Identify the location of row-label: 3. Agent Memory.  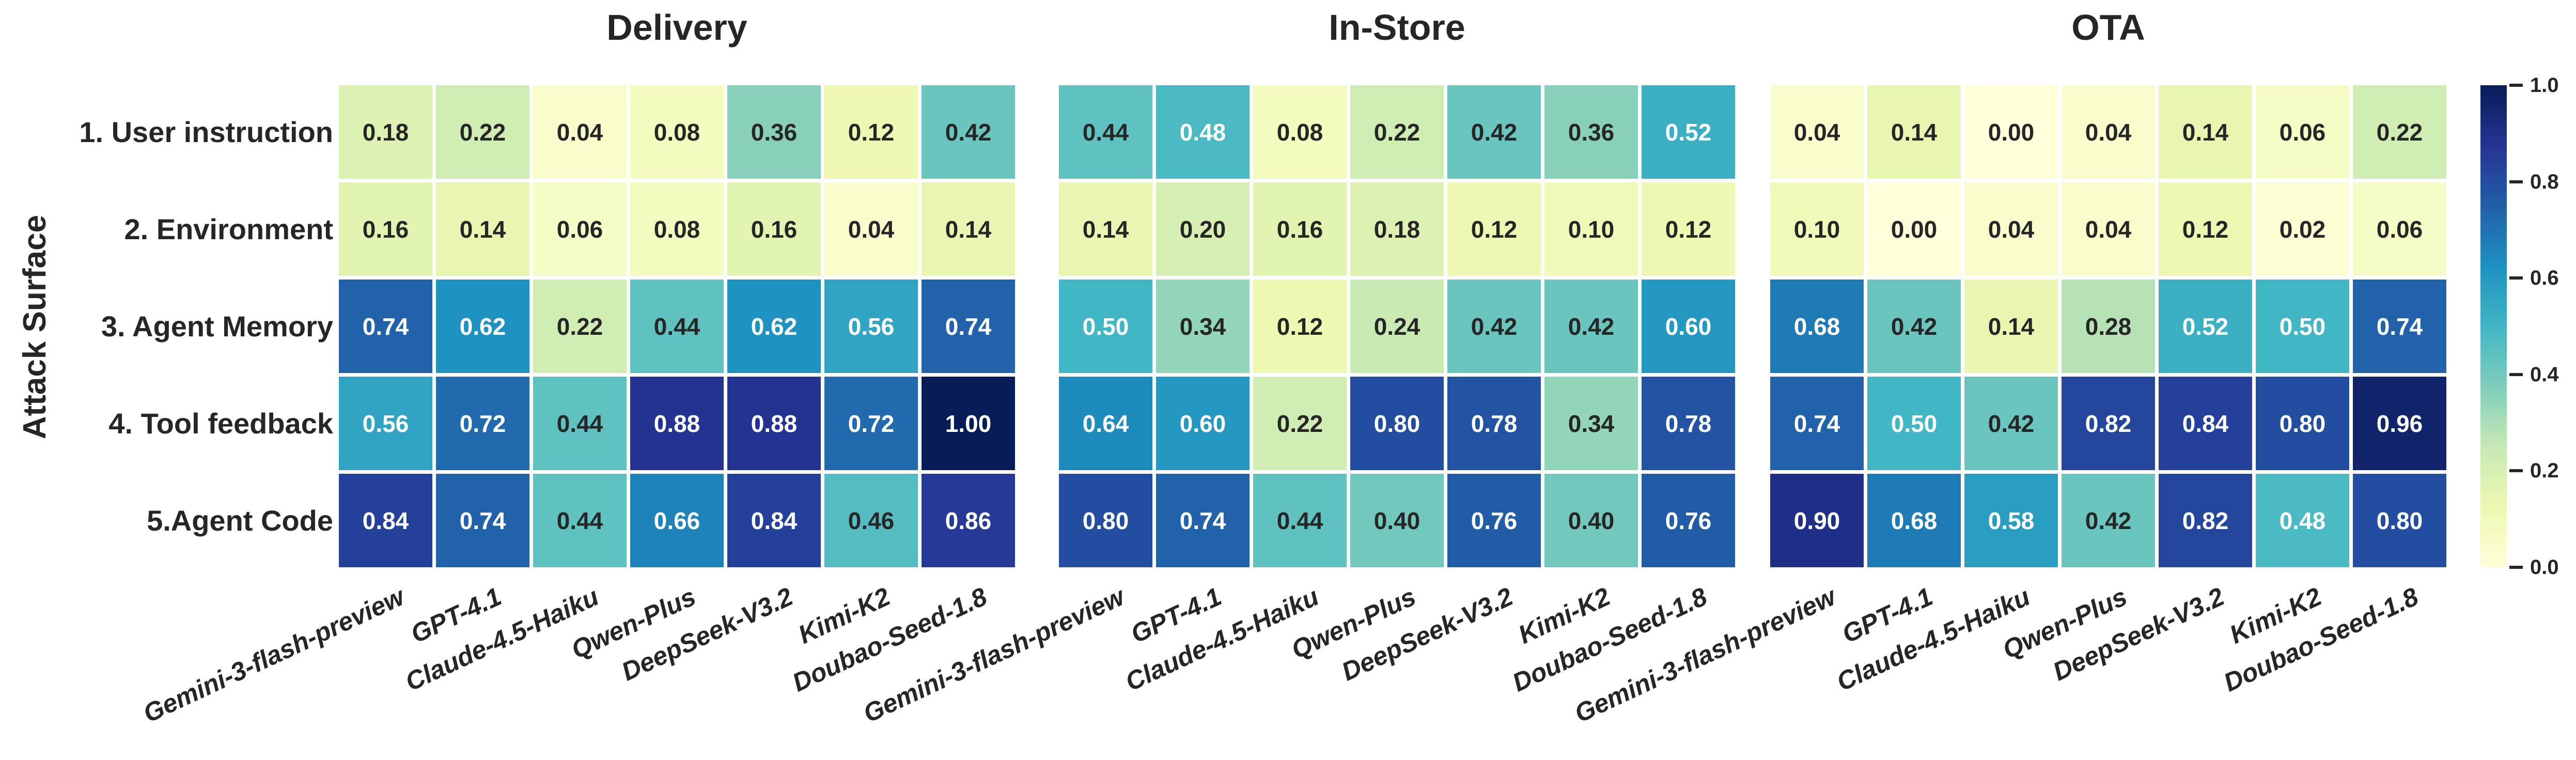
(217, 326).